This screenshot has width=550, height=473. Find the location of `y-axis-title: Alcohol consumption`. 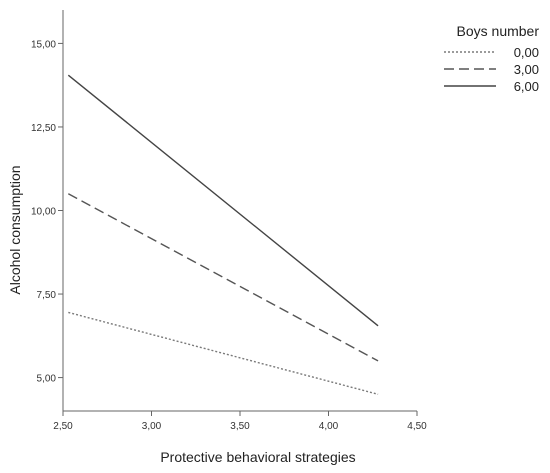

y-axis-title: Alcohol consumption is located at coordinates (15, 229).